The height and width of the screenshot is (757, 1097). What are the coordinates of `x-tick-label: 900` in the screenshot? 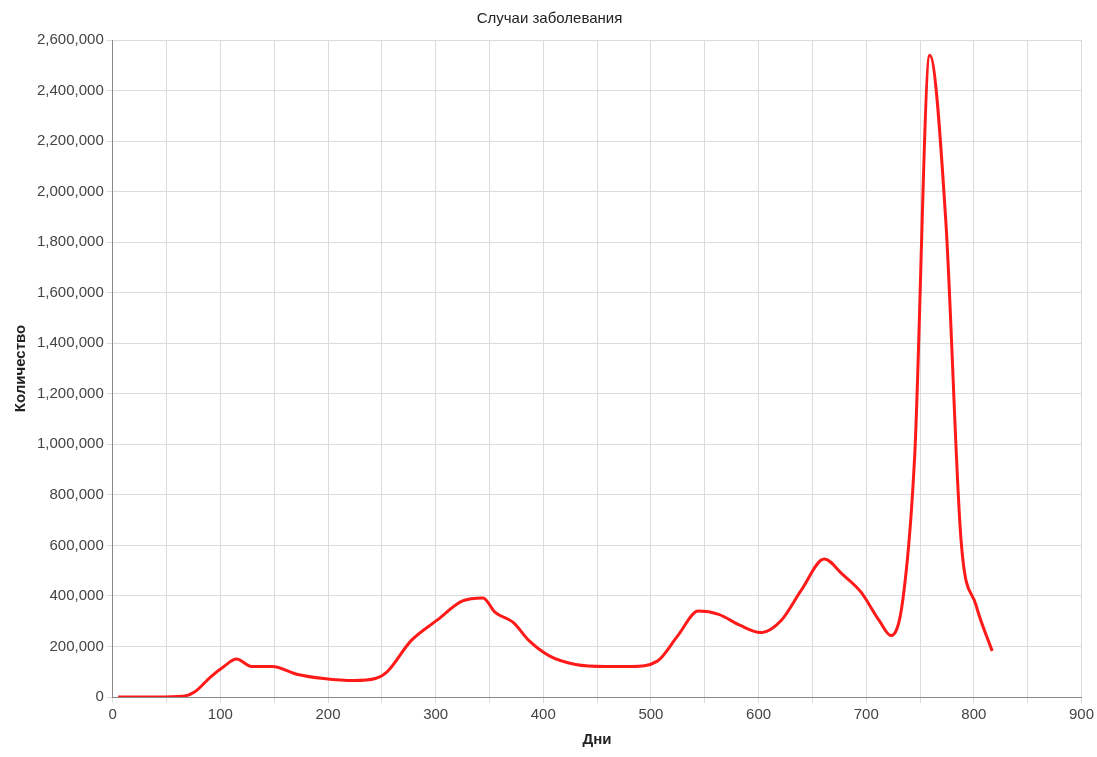 It's located at (1081, 714).